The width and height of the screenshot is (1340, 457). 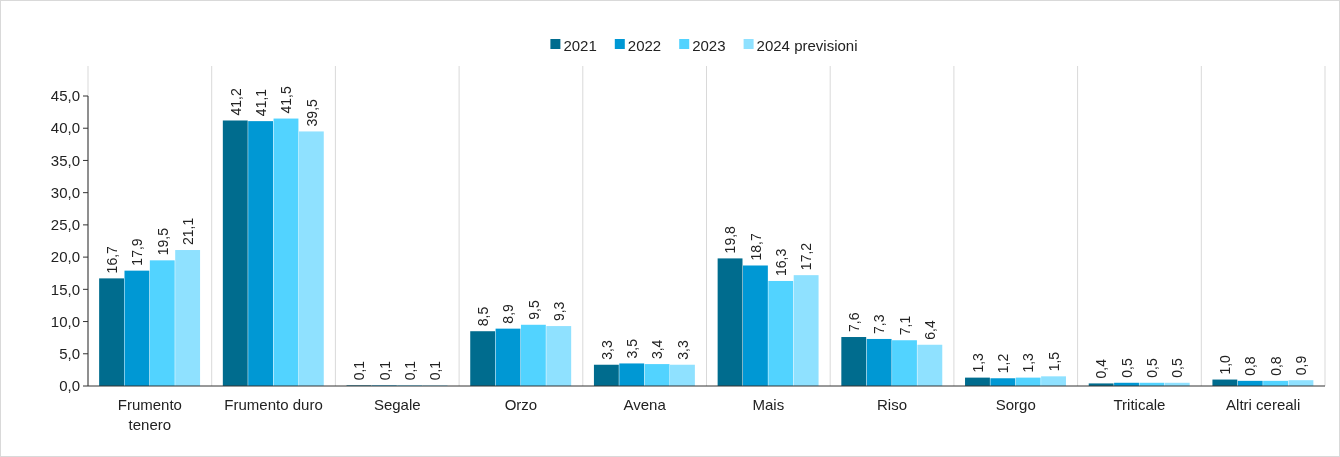 What do you see at coordinates (768, 404) in the screenshot?
I see `x-tick-label: Mais` at bounding box center [768, 404].